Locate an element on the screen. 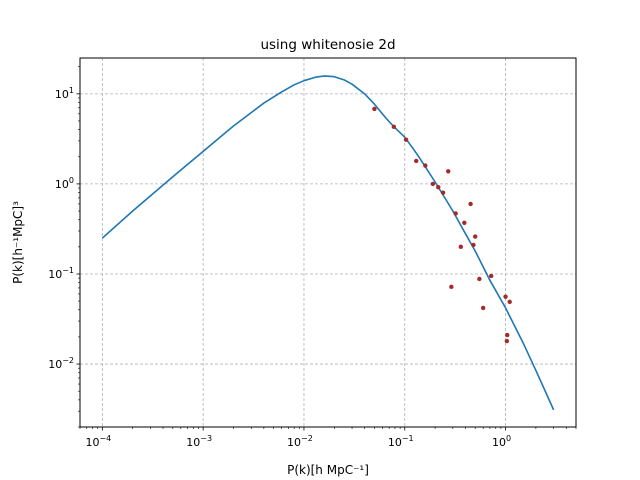 This screenshot has height=480, width=640. x-tick-label: 10⁰ is located at coordinates (501, 441).